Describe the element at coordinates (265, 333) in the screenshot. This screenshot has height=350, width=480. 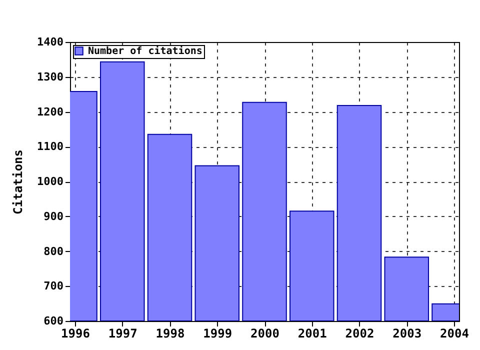
I see `x-tick-label: 2000` at that location.